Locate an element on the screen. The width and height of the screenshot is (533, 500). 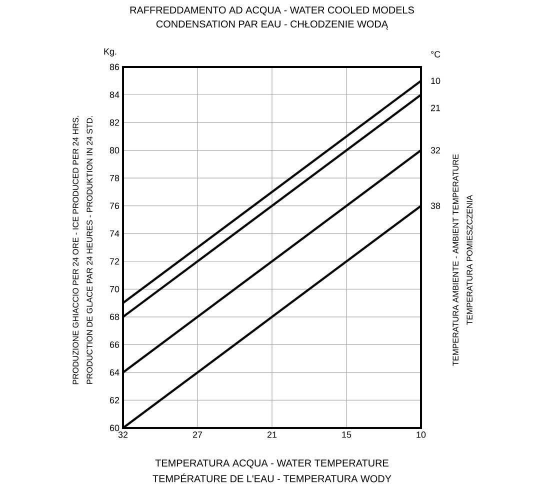
y-tick-label: 78 is located at coordinates (115, 178).